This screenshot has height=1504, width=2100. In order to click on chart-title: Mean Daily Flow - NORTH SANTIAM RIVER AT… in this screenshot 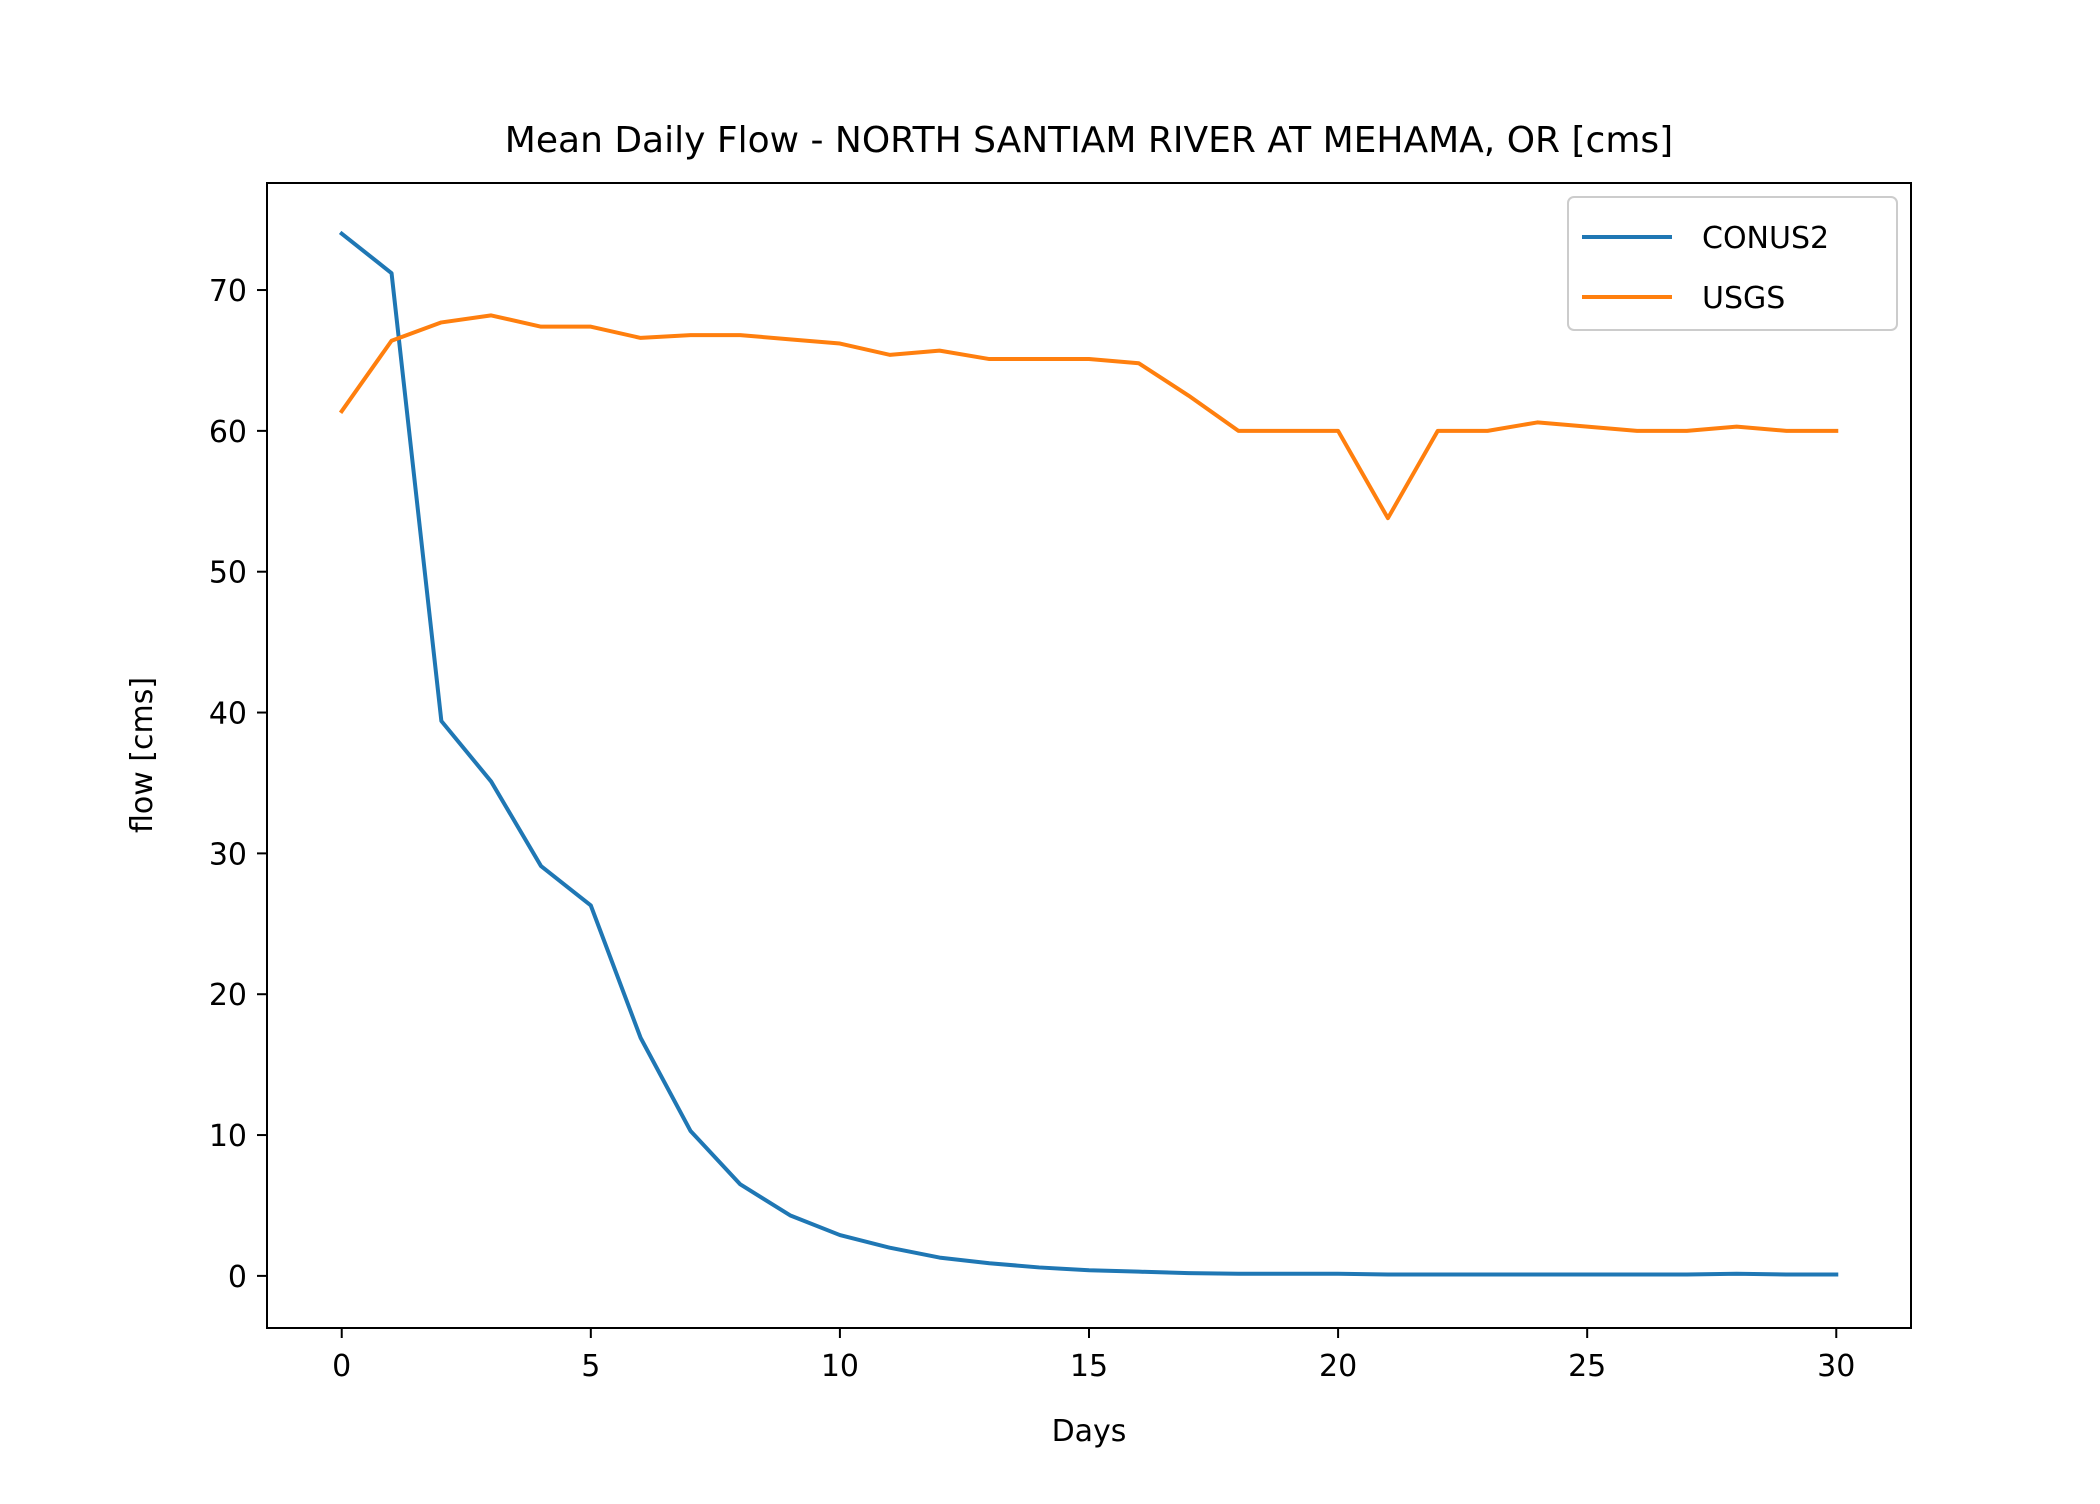, I will do `click(1089, 140)`.